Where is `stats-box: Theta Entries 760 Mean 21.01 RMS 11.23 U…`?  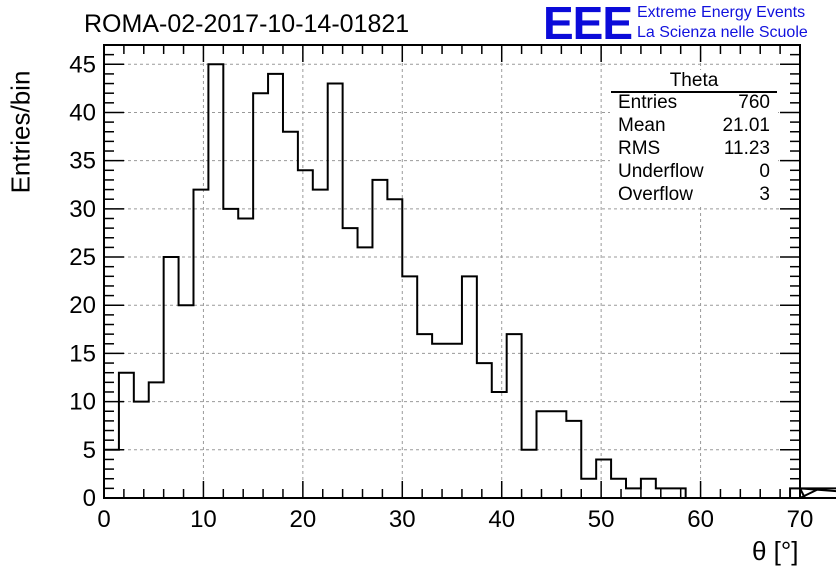 stats-box: Theta Entries 760 Mean 21.01 RMS 11.23 U… is located at coordinates (694, 138).